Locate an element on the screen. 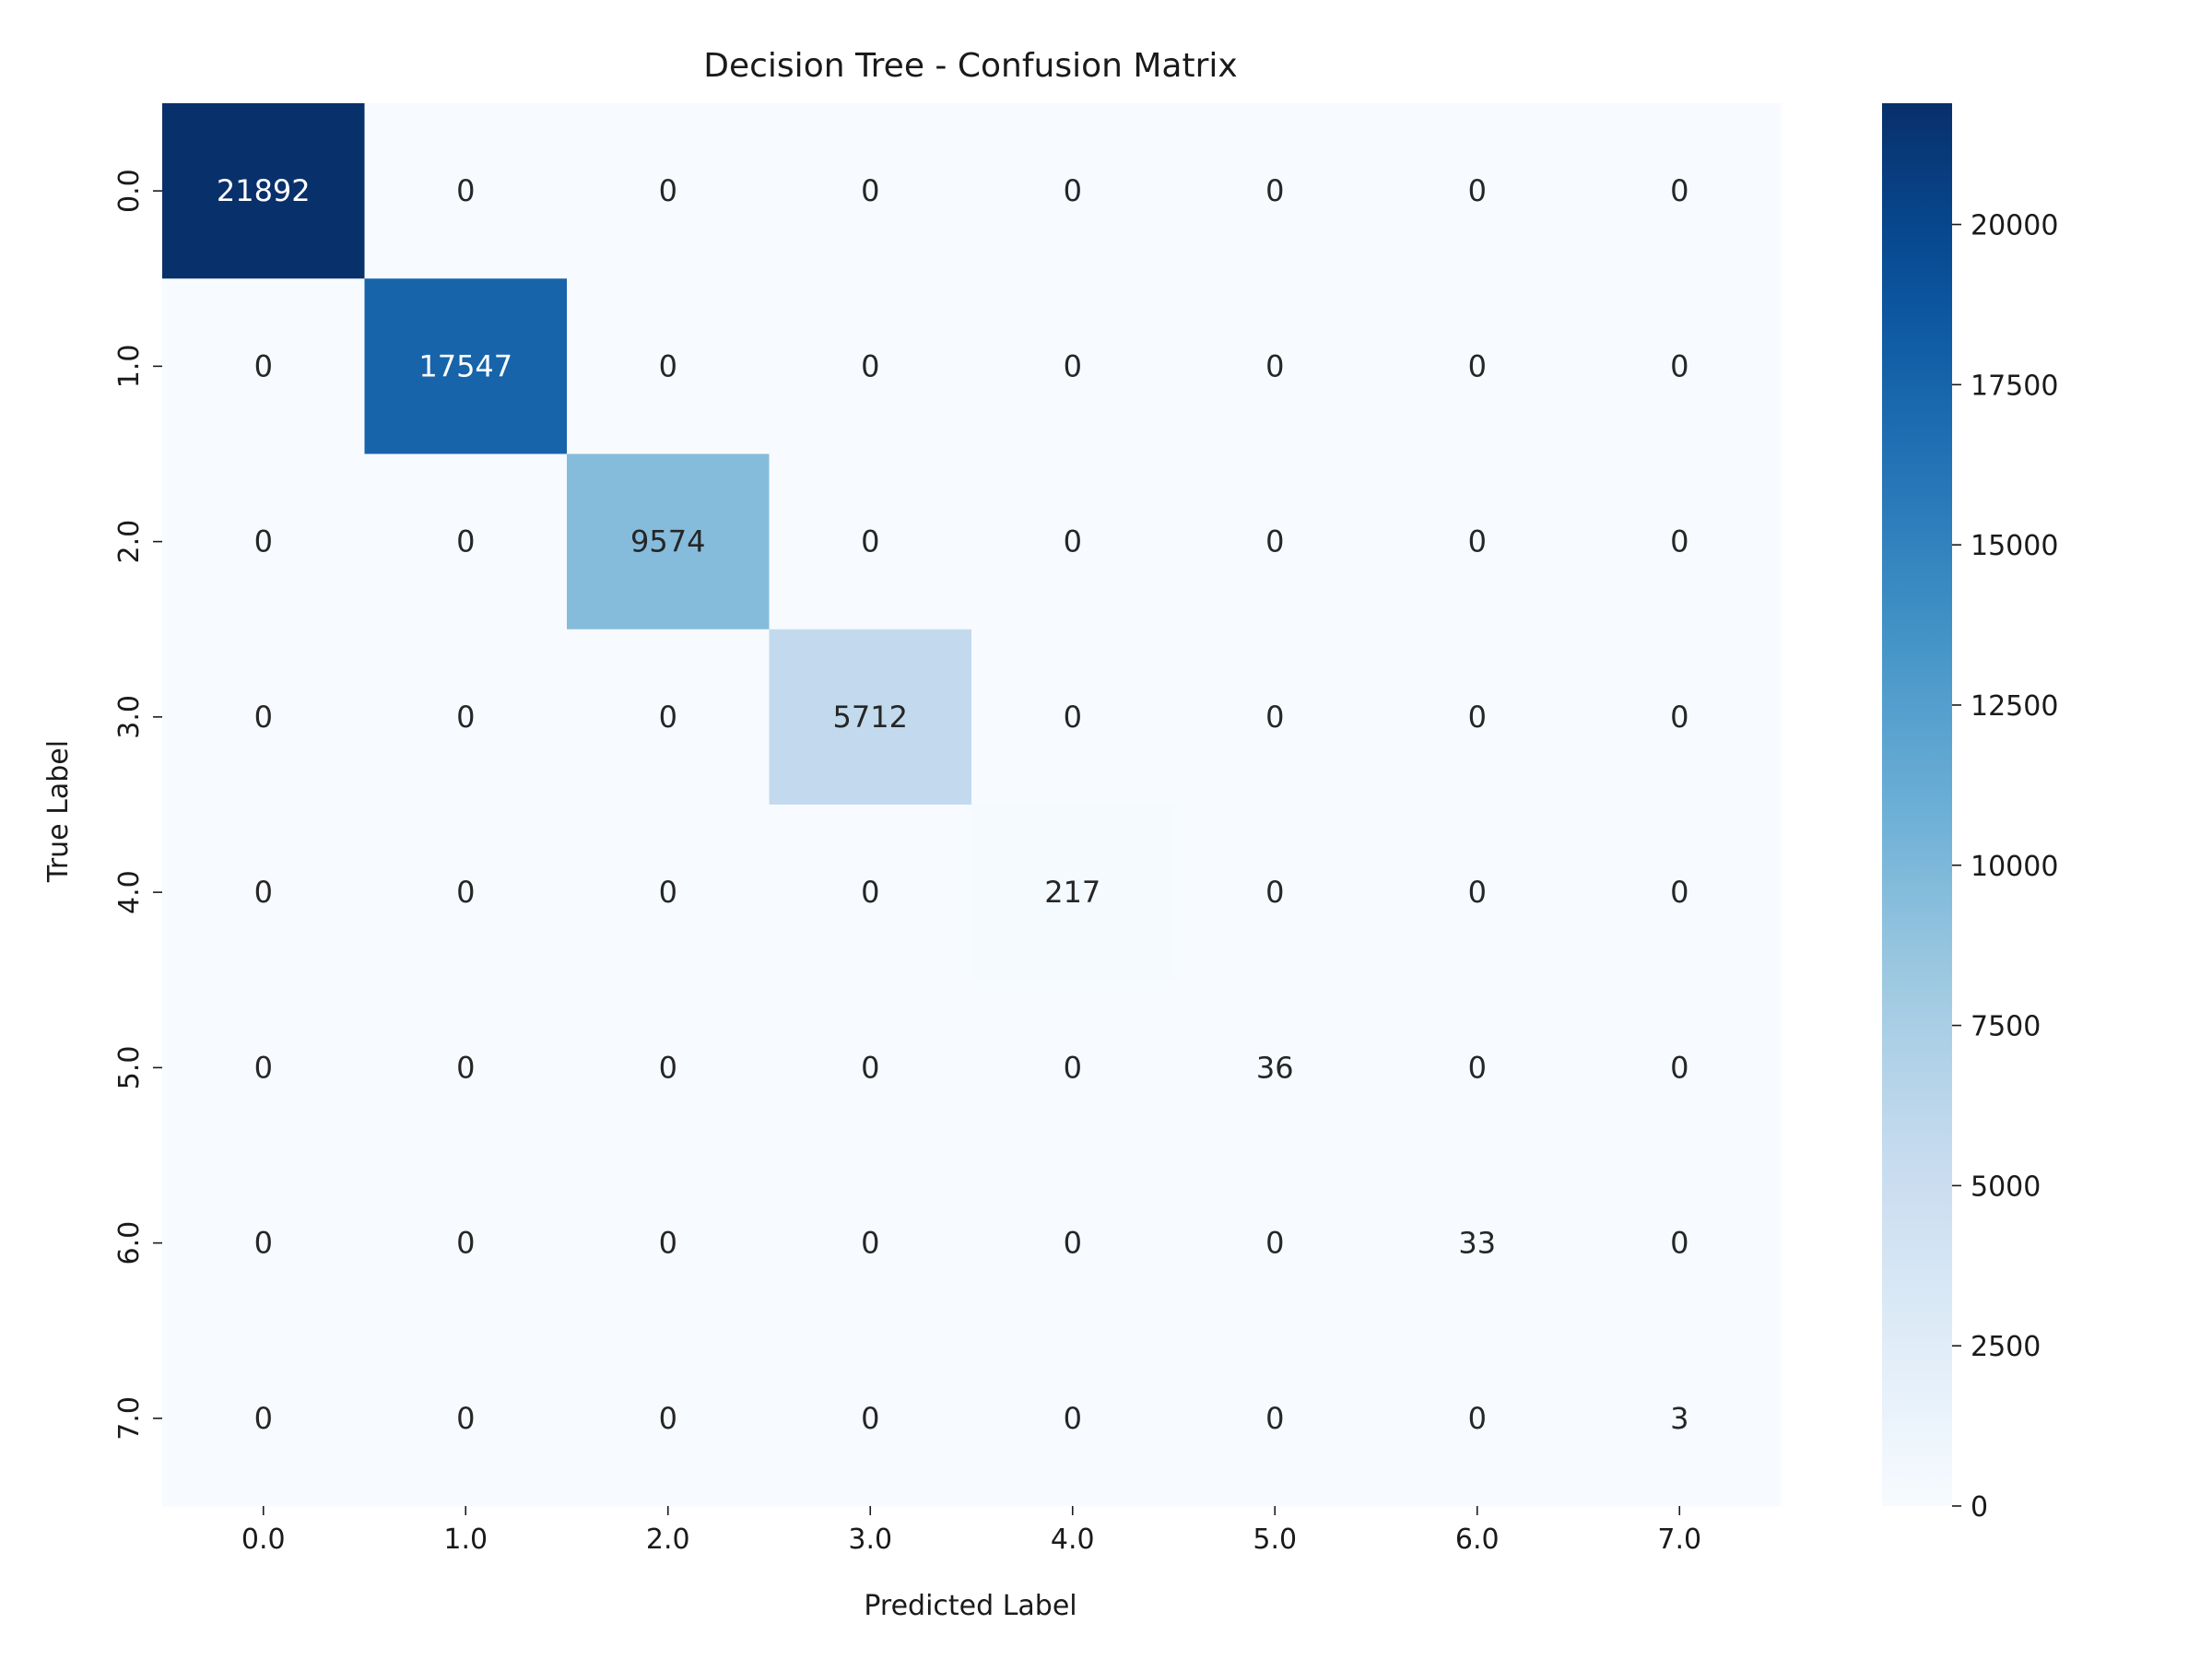  chart-title: Decision Tree - Confusion Matrix is located at coordinates (970, 66).